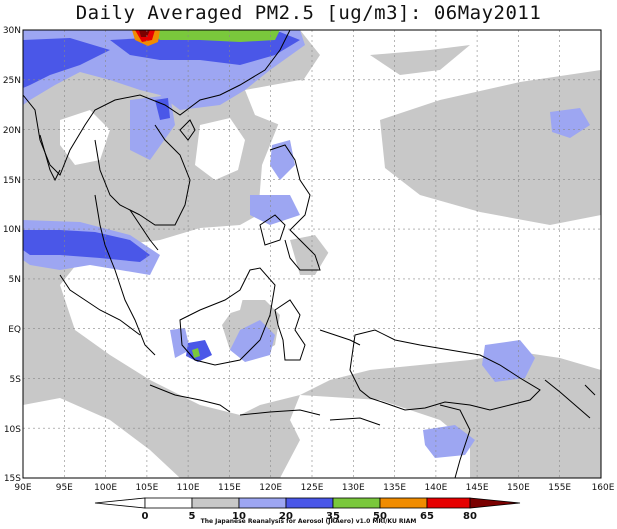 This screenshot has width=617, height=529. I want to click on lon-tick-label: 95E, so click(64, 488).